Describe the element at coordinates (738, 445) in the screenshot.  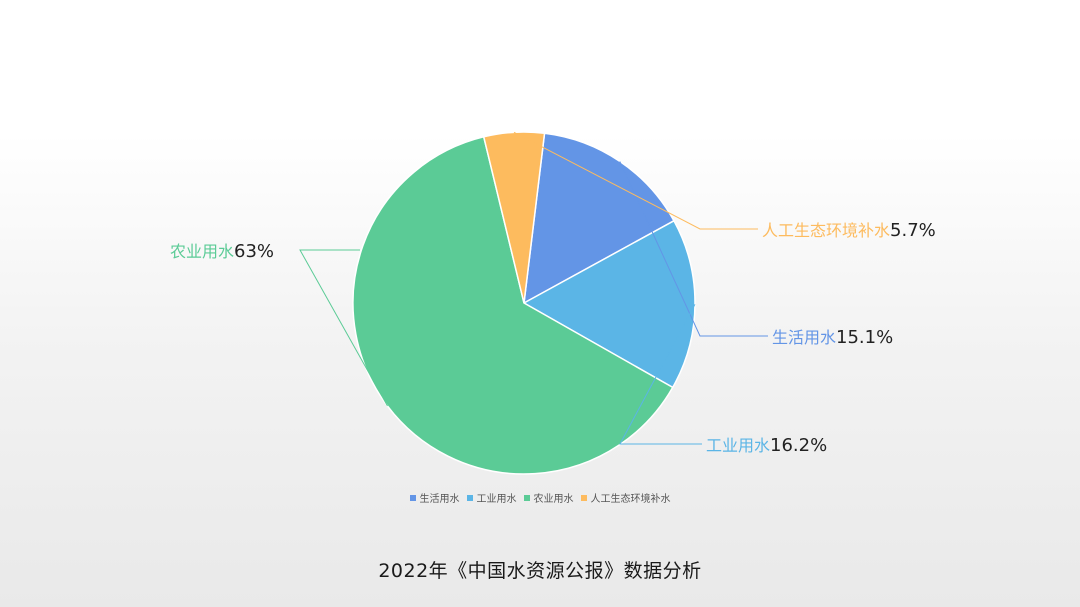
I see `slice-label-name-1: 工业用水` at that location.